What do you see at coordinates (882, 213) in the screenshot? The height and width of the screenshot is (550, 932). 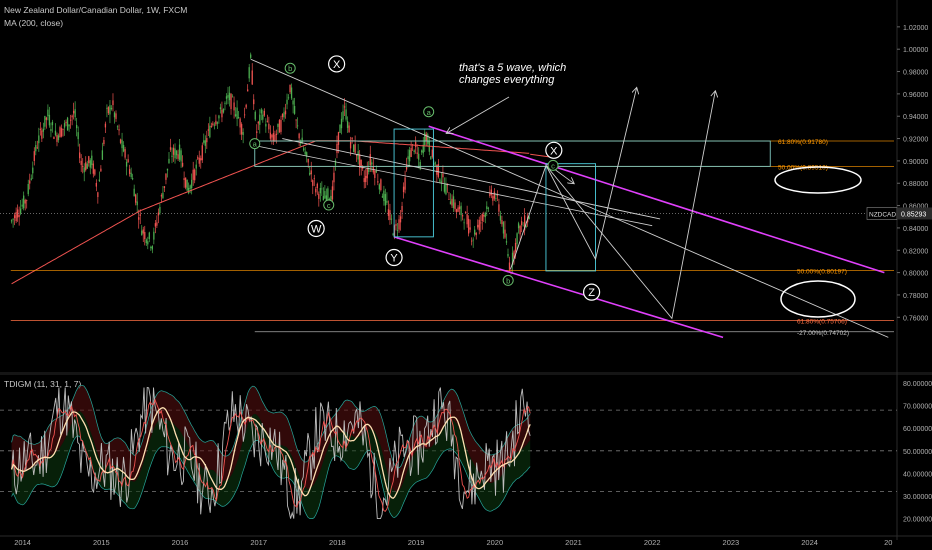 I see `symbol-tag-box` at bounding box center [882, 213].